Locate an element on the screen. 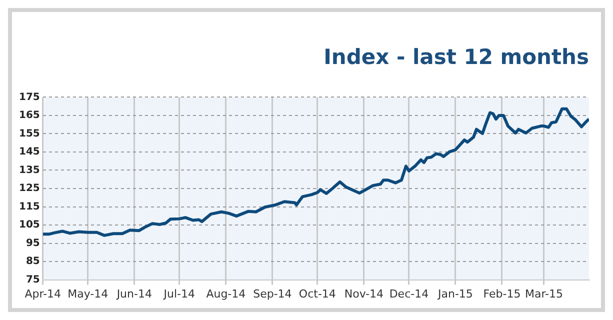 The image size is (613, 320). x-tick-label: Jun-14 is located at coordinates (134, 293).